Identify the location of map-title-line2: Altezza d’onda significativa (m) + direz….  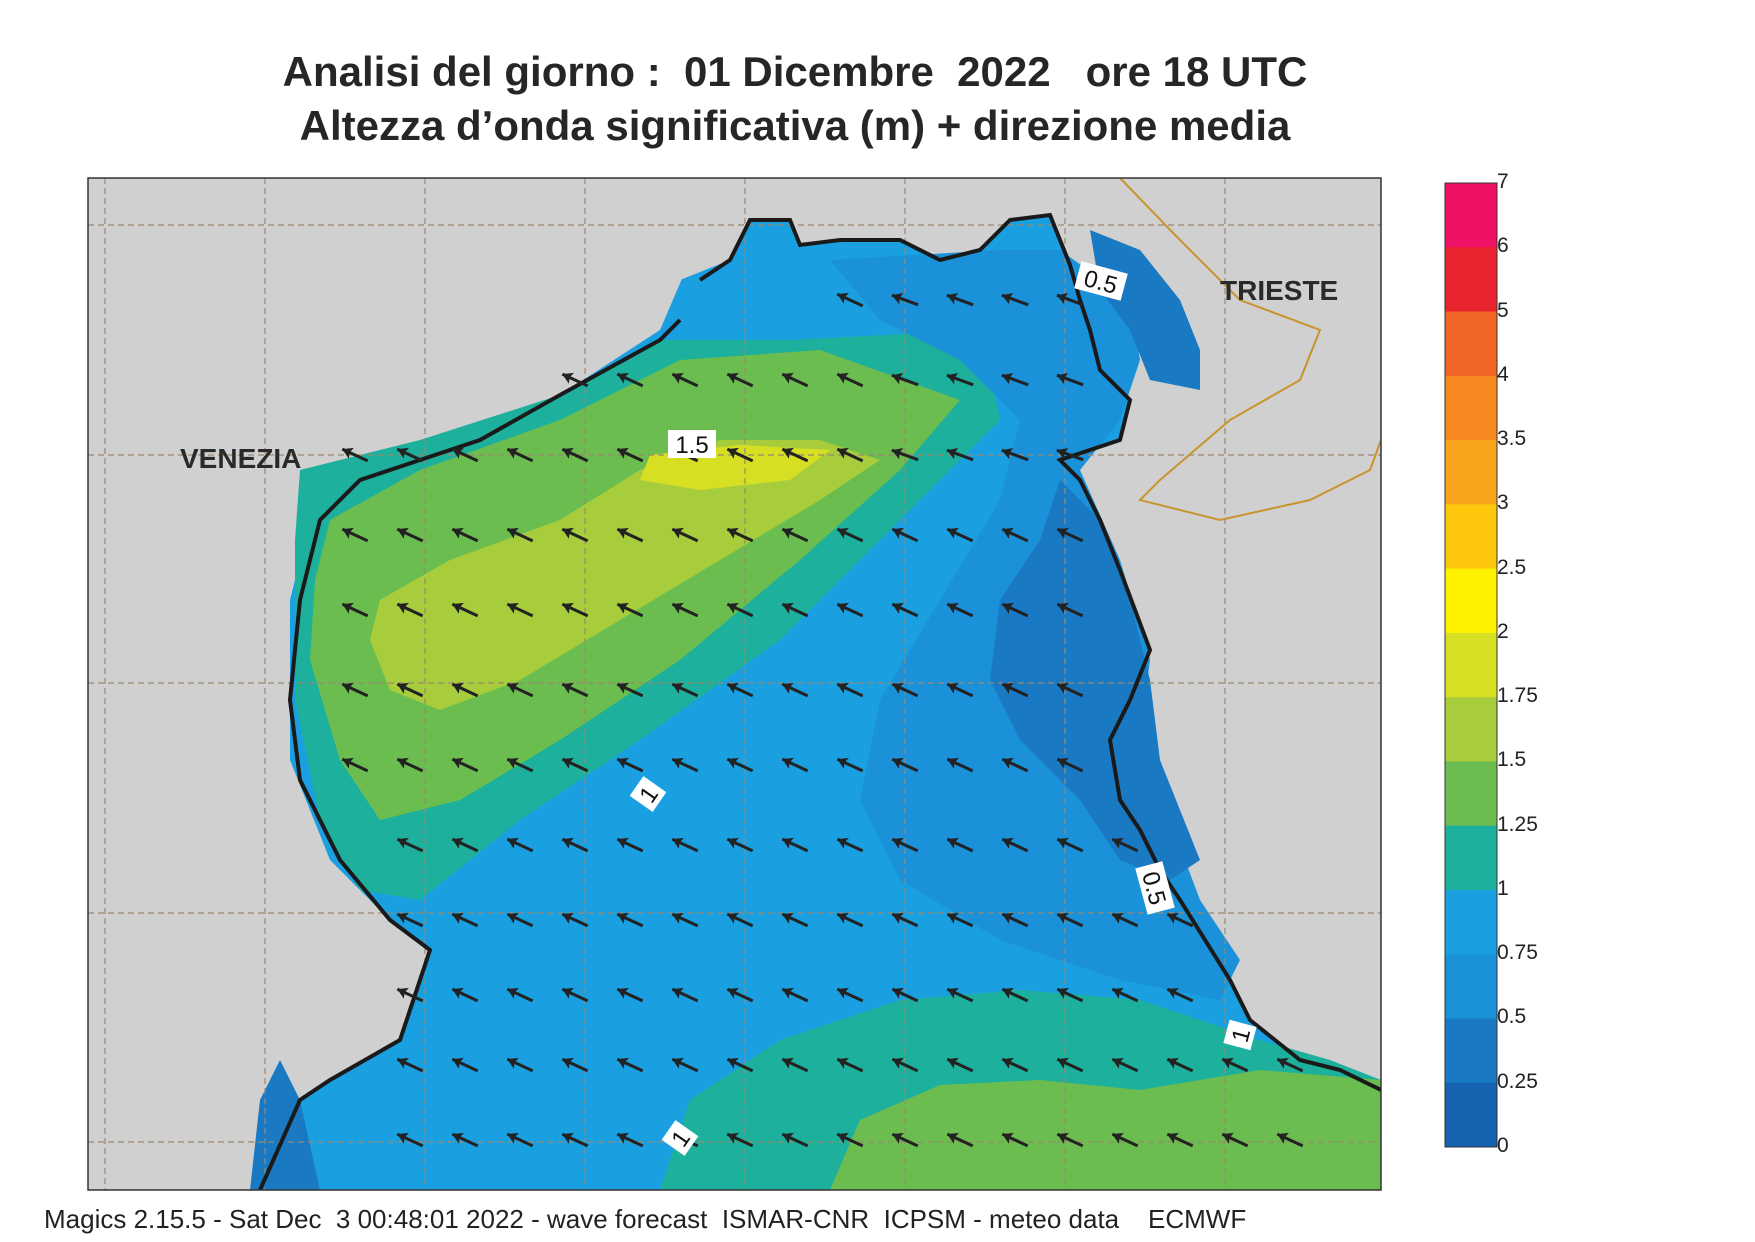
(795, 125).